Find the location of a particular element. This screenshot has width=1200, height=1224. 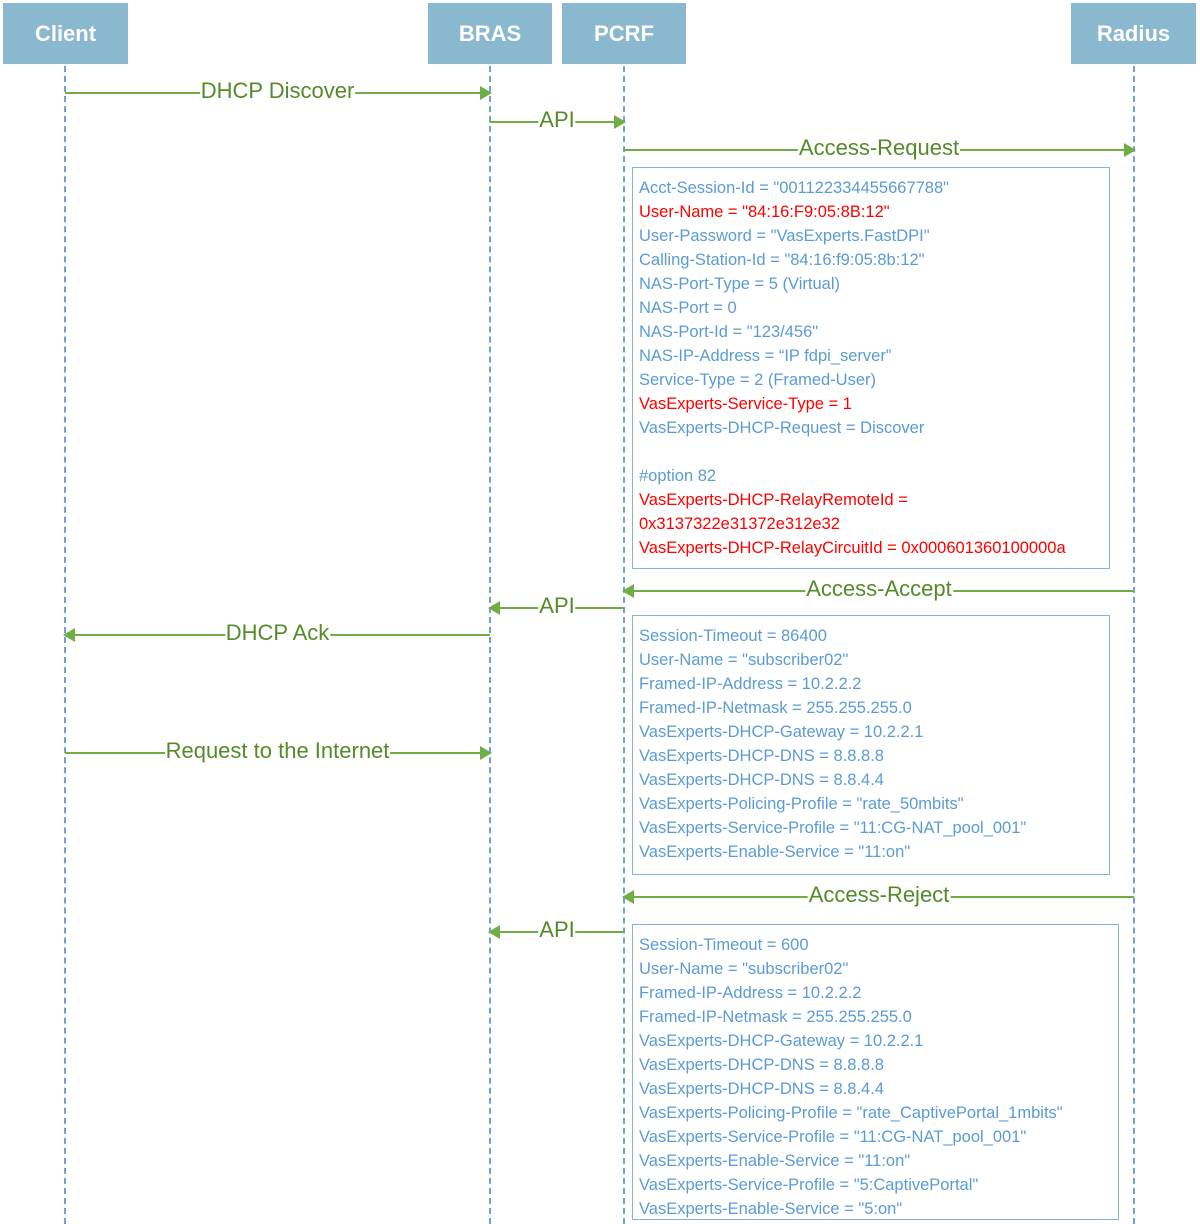

attribute-line: Session-Timeout = 600 is located at coordinates (724, 945).